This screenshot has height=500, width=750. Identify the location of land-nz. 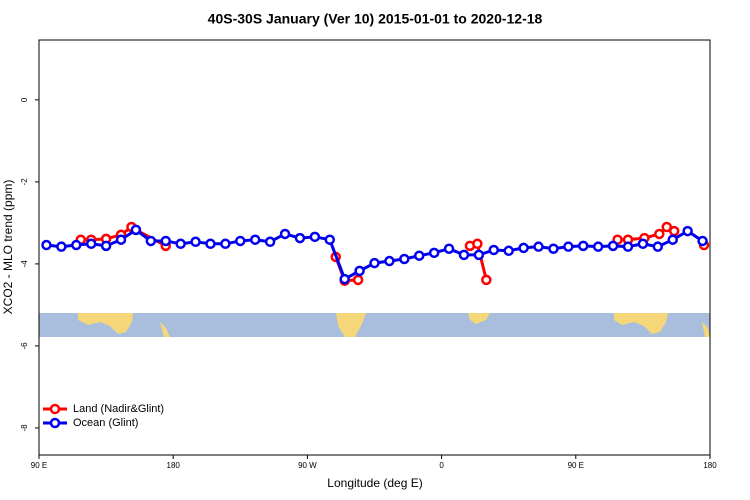
(165, 329).